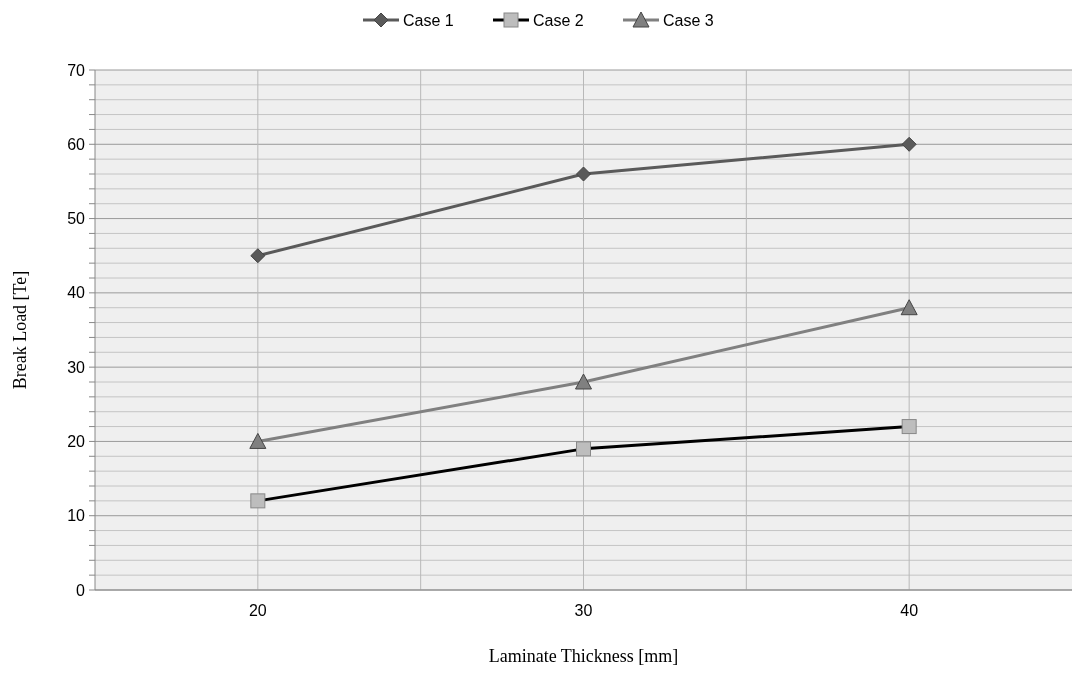  I want to click on y-tick-label: 10, so click(76, 516).